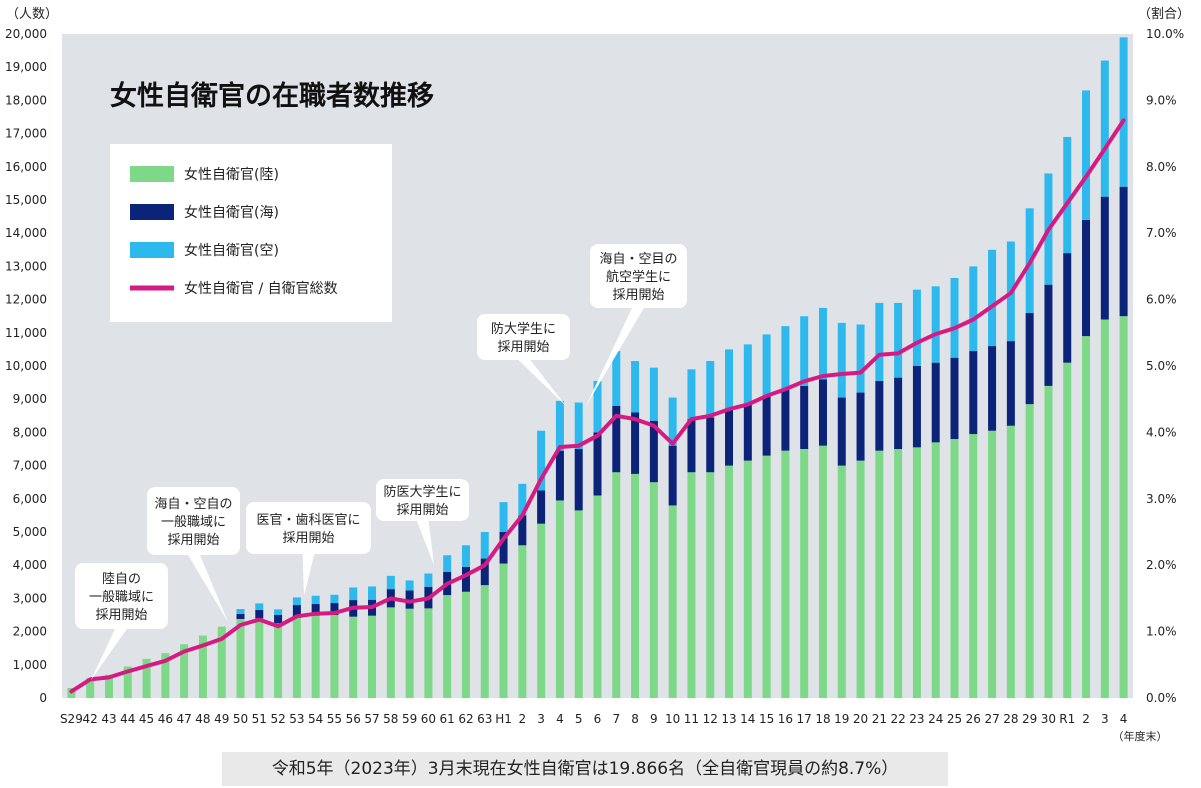 The width and height of the screenshot is (1201, 788). What do you see at coordinates (1161, 366) in the screenshot?
I see `y-right-tick-label: 5.0%` at bounding box center [1161, 366].